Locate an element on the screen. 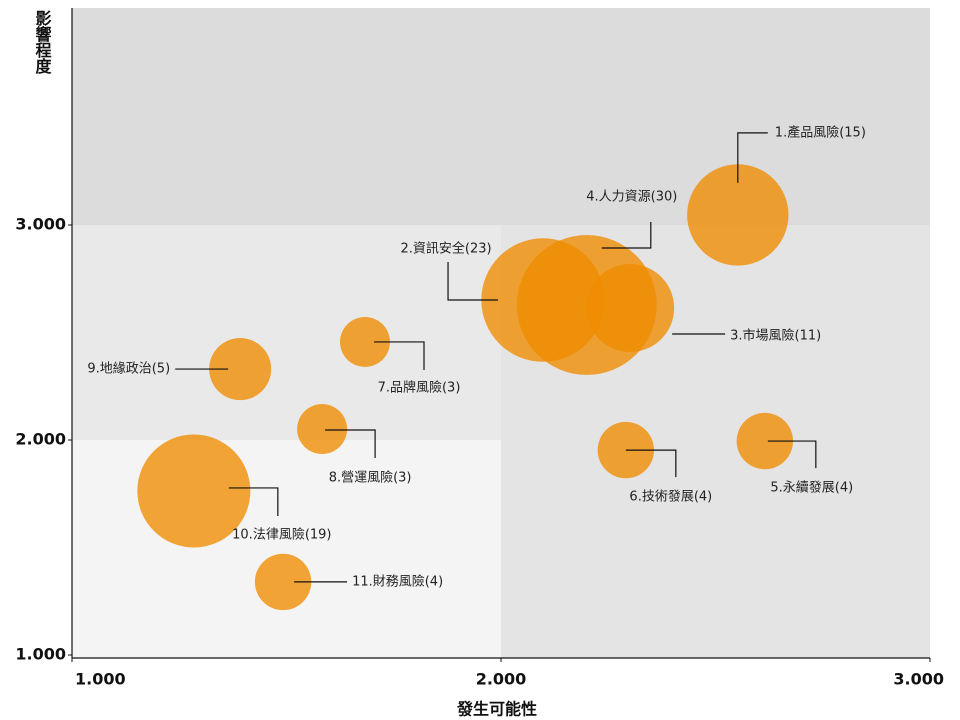 The image size is (960, 720). bubble-label: 9.地緣政治(5) is located at coordinates (128, 369).